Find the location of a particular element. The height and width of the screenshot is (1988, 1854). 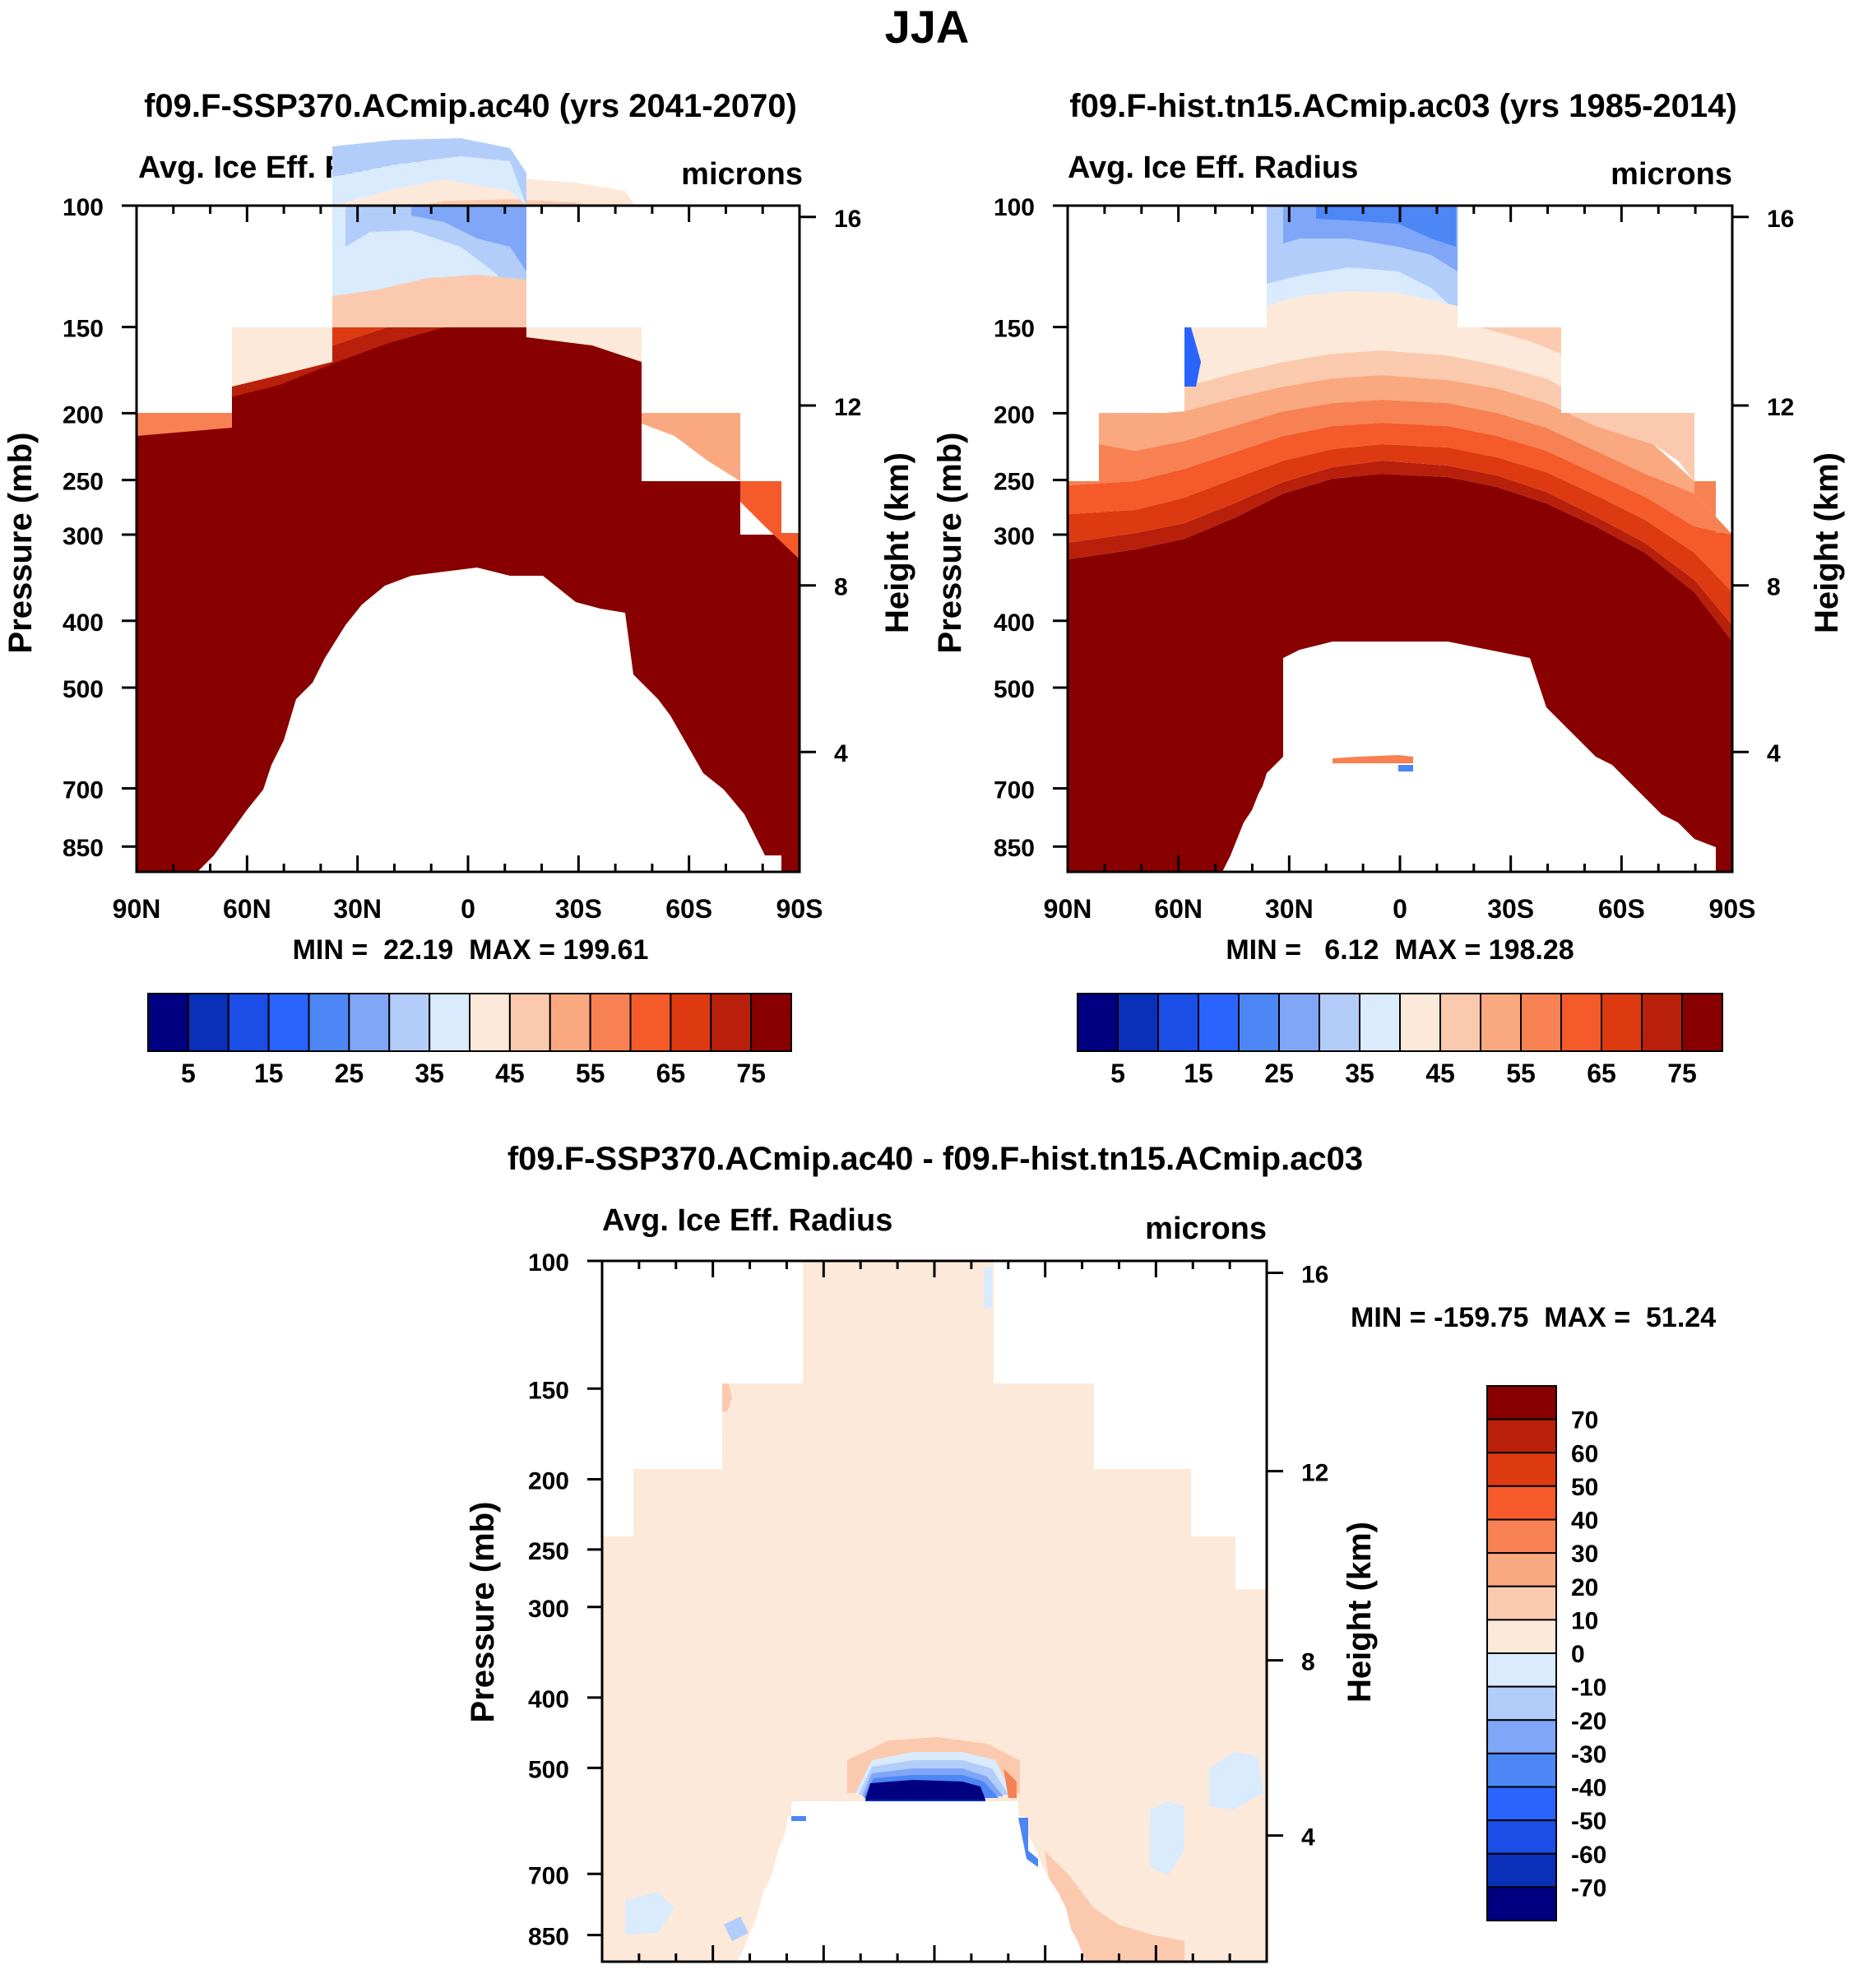

patch-neg-right is located at coordinates (1236, 1781).